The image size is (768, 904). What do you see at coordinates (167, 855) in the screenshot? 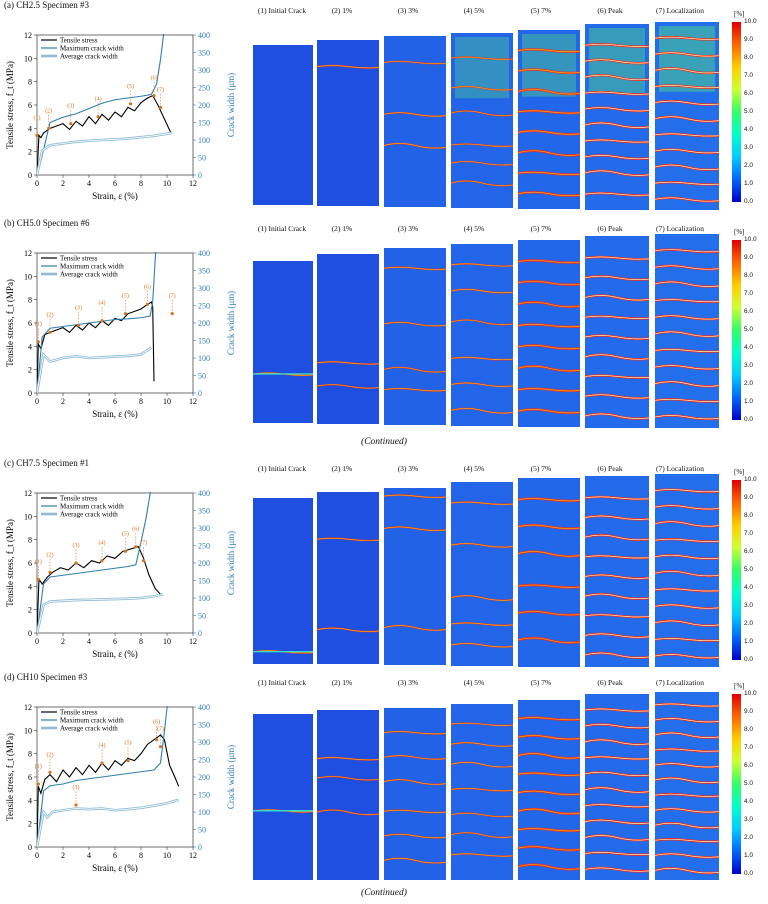
I see `x-tick-label: 10` at bounding box center [167, 855].